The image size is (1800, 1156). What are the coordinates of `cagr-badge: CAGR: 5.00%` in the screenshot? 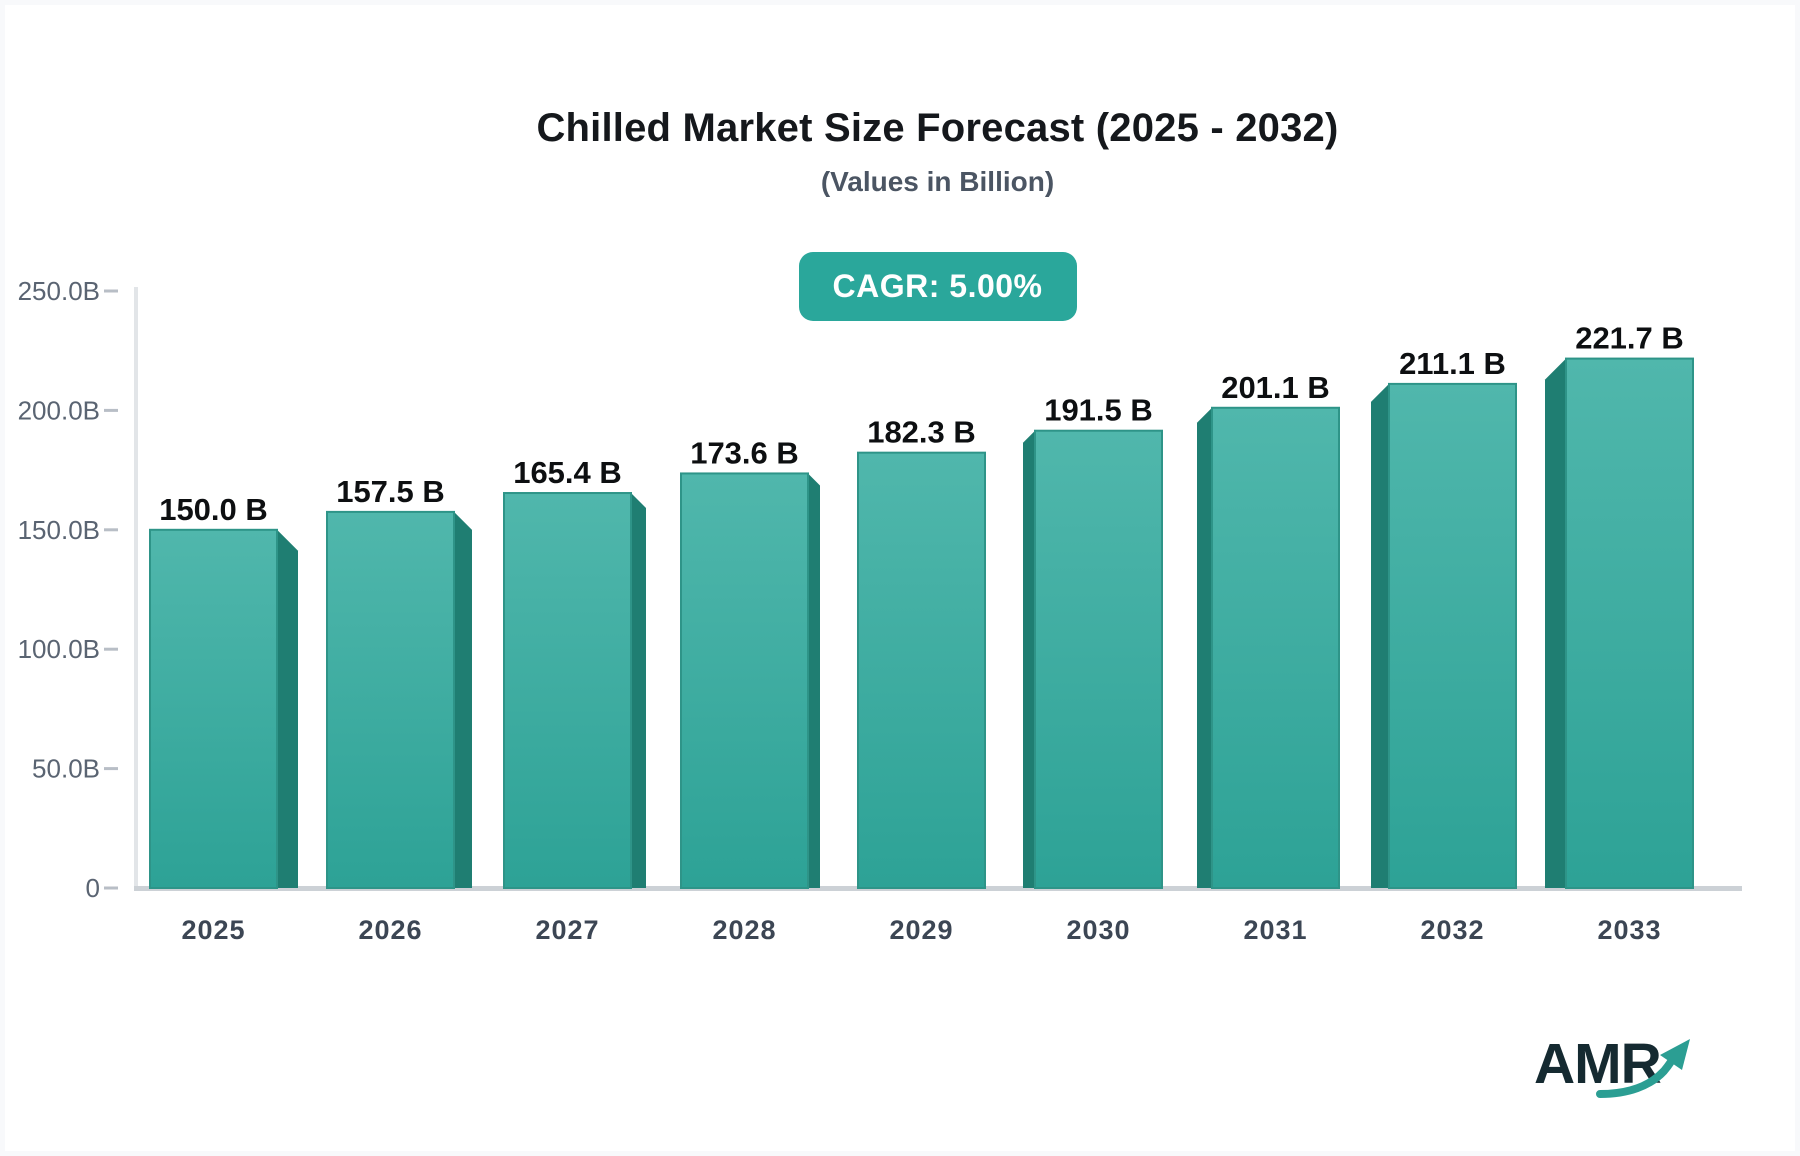 It's located at (937, 286).